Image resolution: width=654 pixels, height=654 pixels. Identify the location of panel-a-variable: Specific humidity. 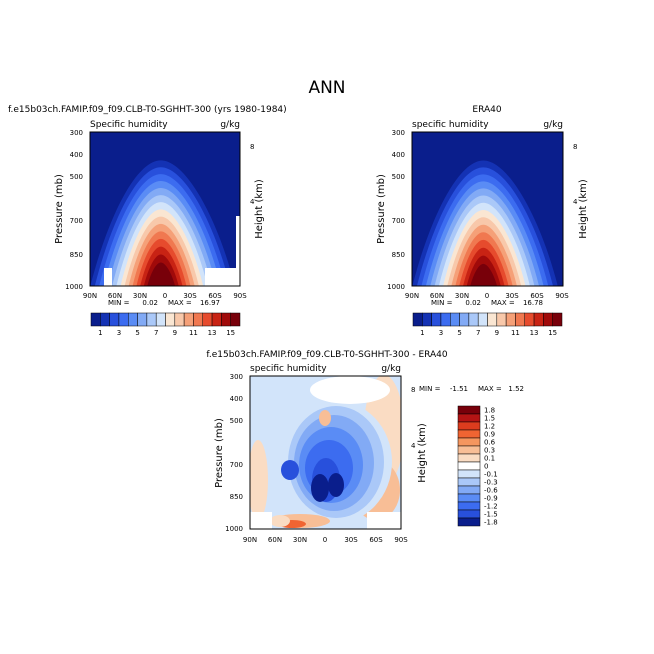
(129, 125).